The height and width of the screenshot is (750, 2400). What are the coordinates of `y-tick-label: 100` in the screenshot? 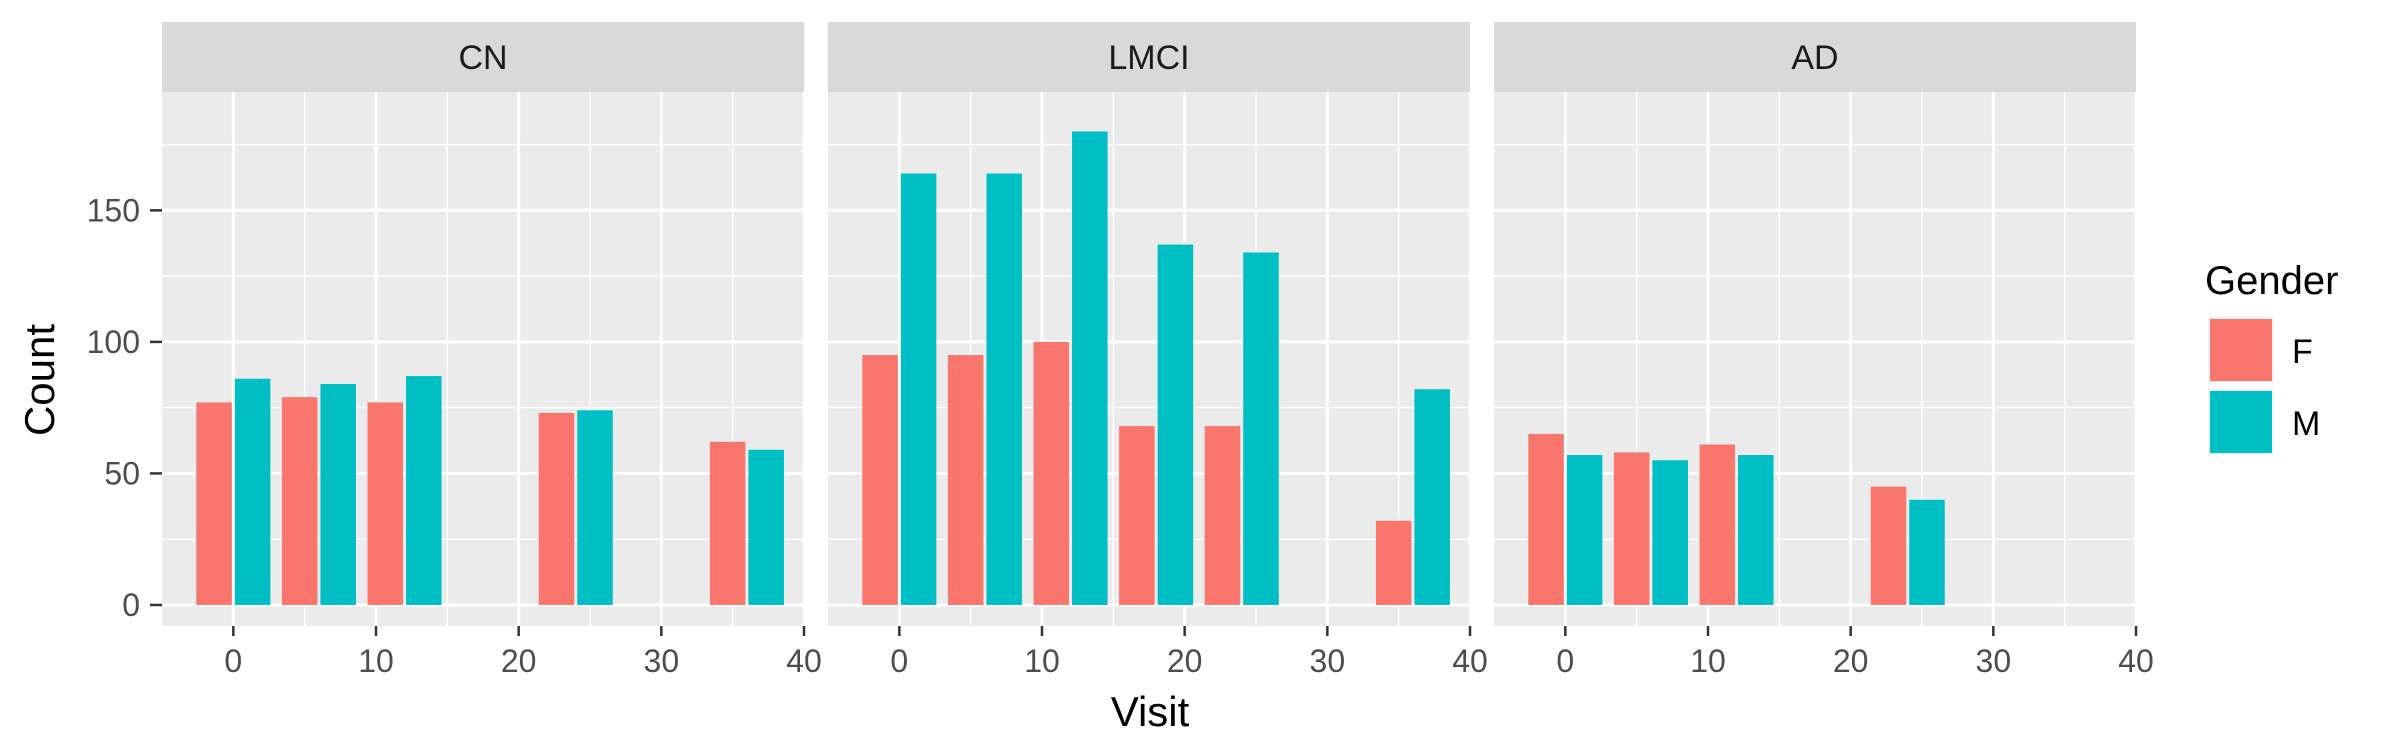 It's located at (113, 342).